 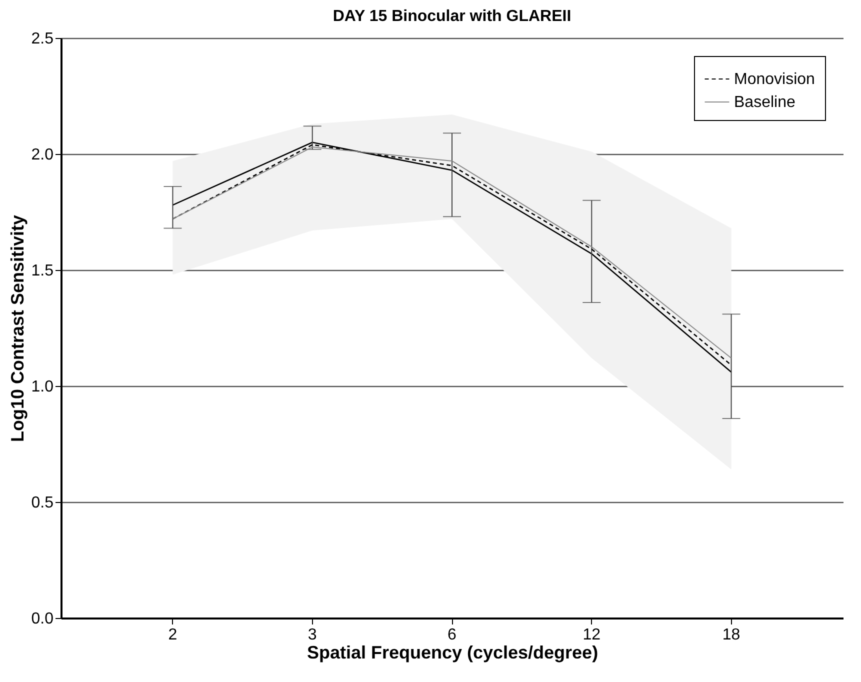 What do you see at coordinates (591, 635) in the screenshot?
I see `x-tick-label: 12` at bounding box center [591, 635].